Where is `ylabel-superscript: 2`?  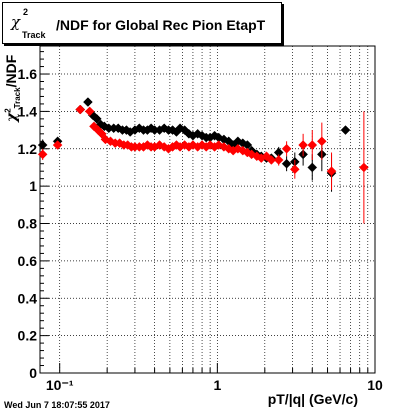 ylabel-superscript: 2 is located at coordinates (8, 110).